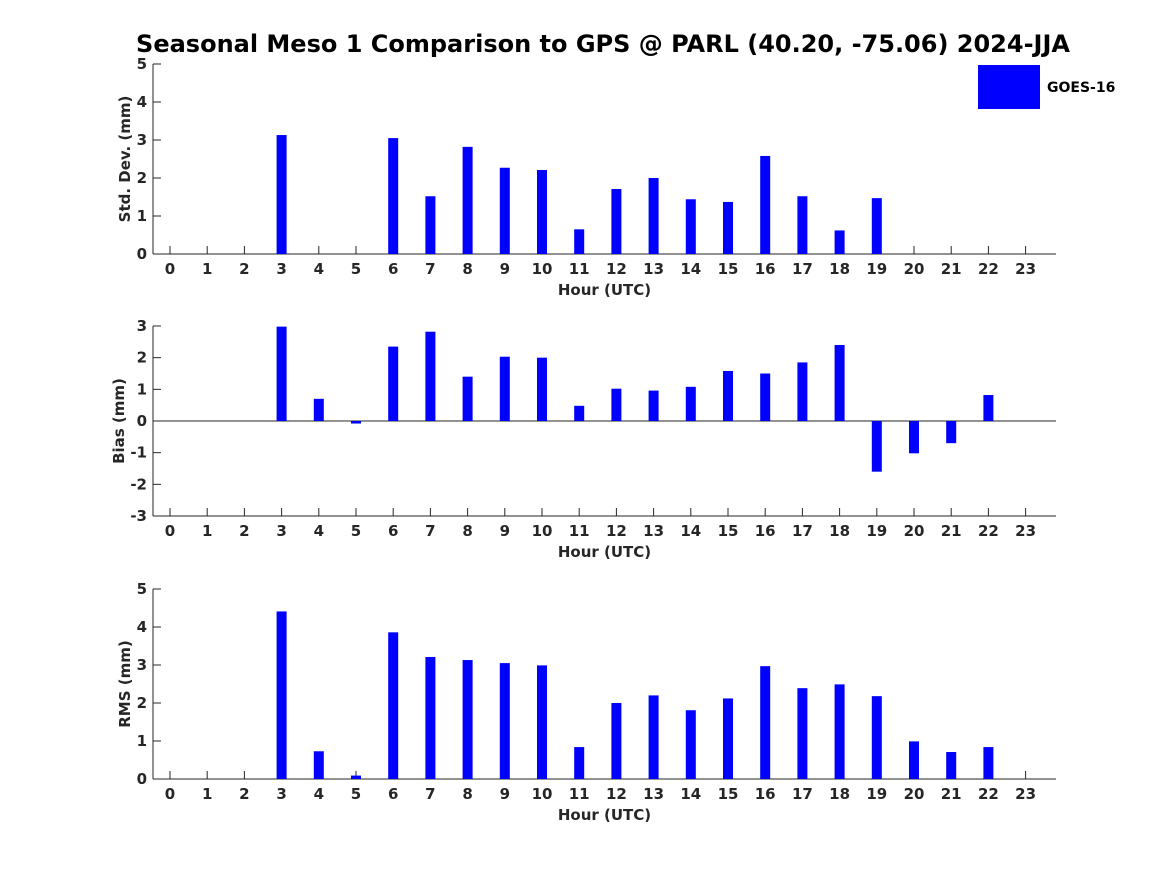  I want to click on y-tick-label: -3, so click(138, 516).